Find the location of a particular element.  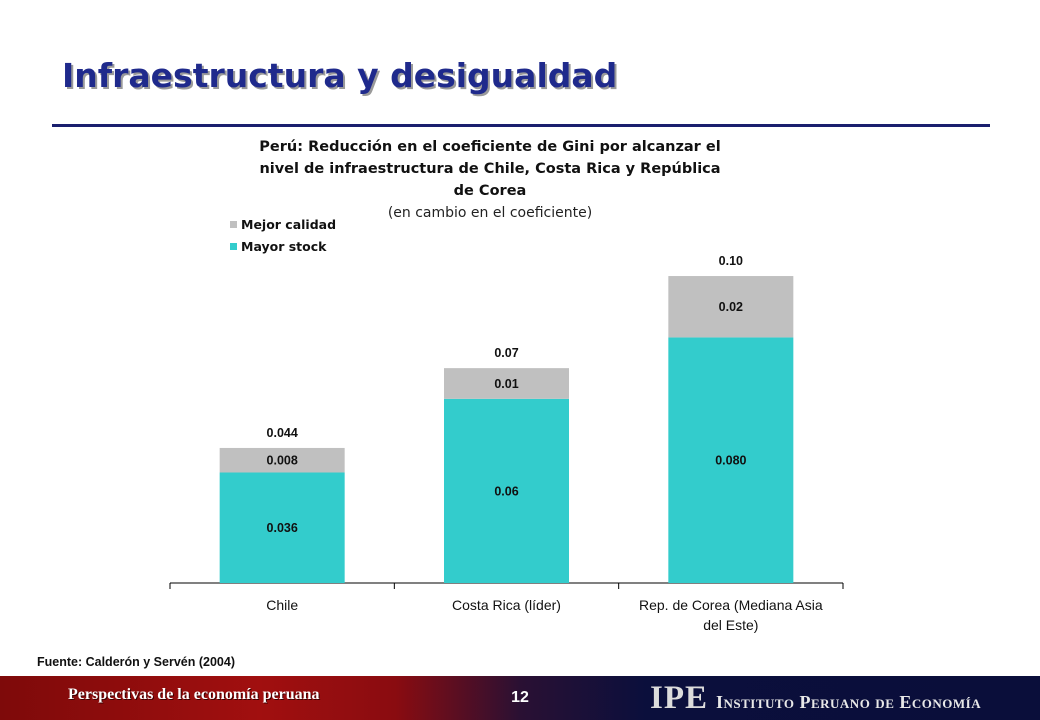

bar-segment-label: 0.036 is located at coordinates (282, 528).